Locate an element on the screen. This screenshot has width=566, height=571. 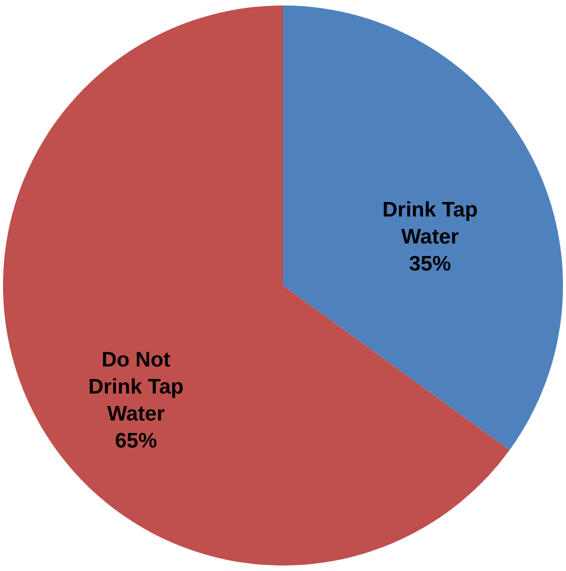
data-label: 35% is located at coordinates (430, 264).